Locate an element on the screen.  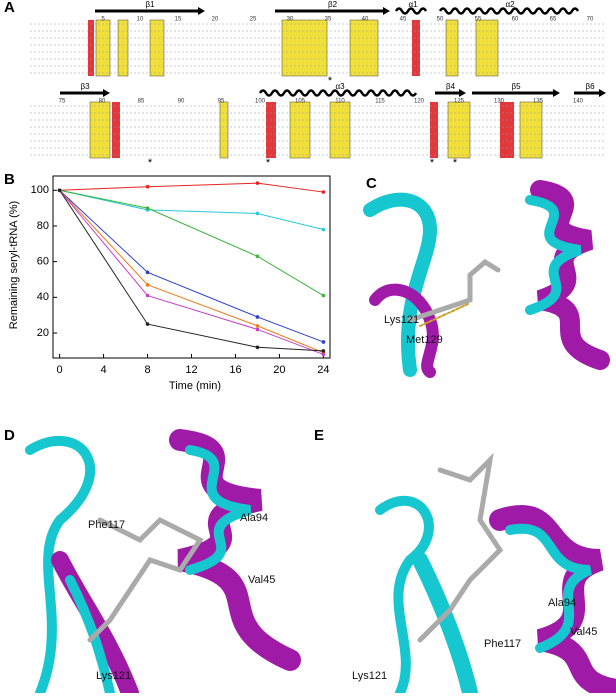
position-number: 125 is located at coordinates (459, 102).